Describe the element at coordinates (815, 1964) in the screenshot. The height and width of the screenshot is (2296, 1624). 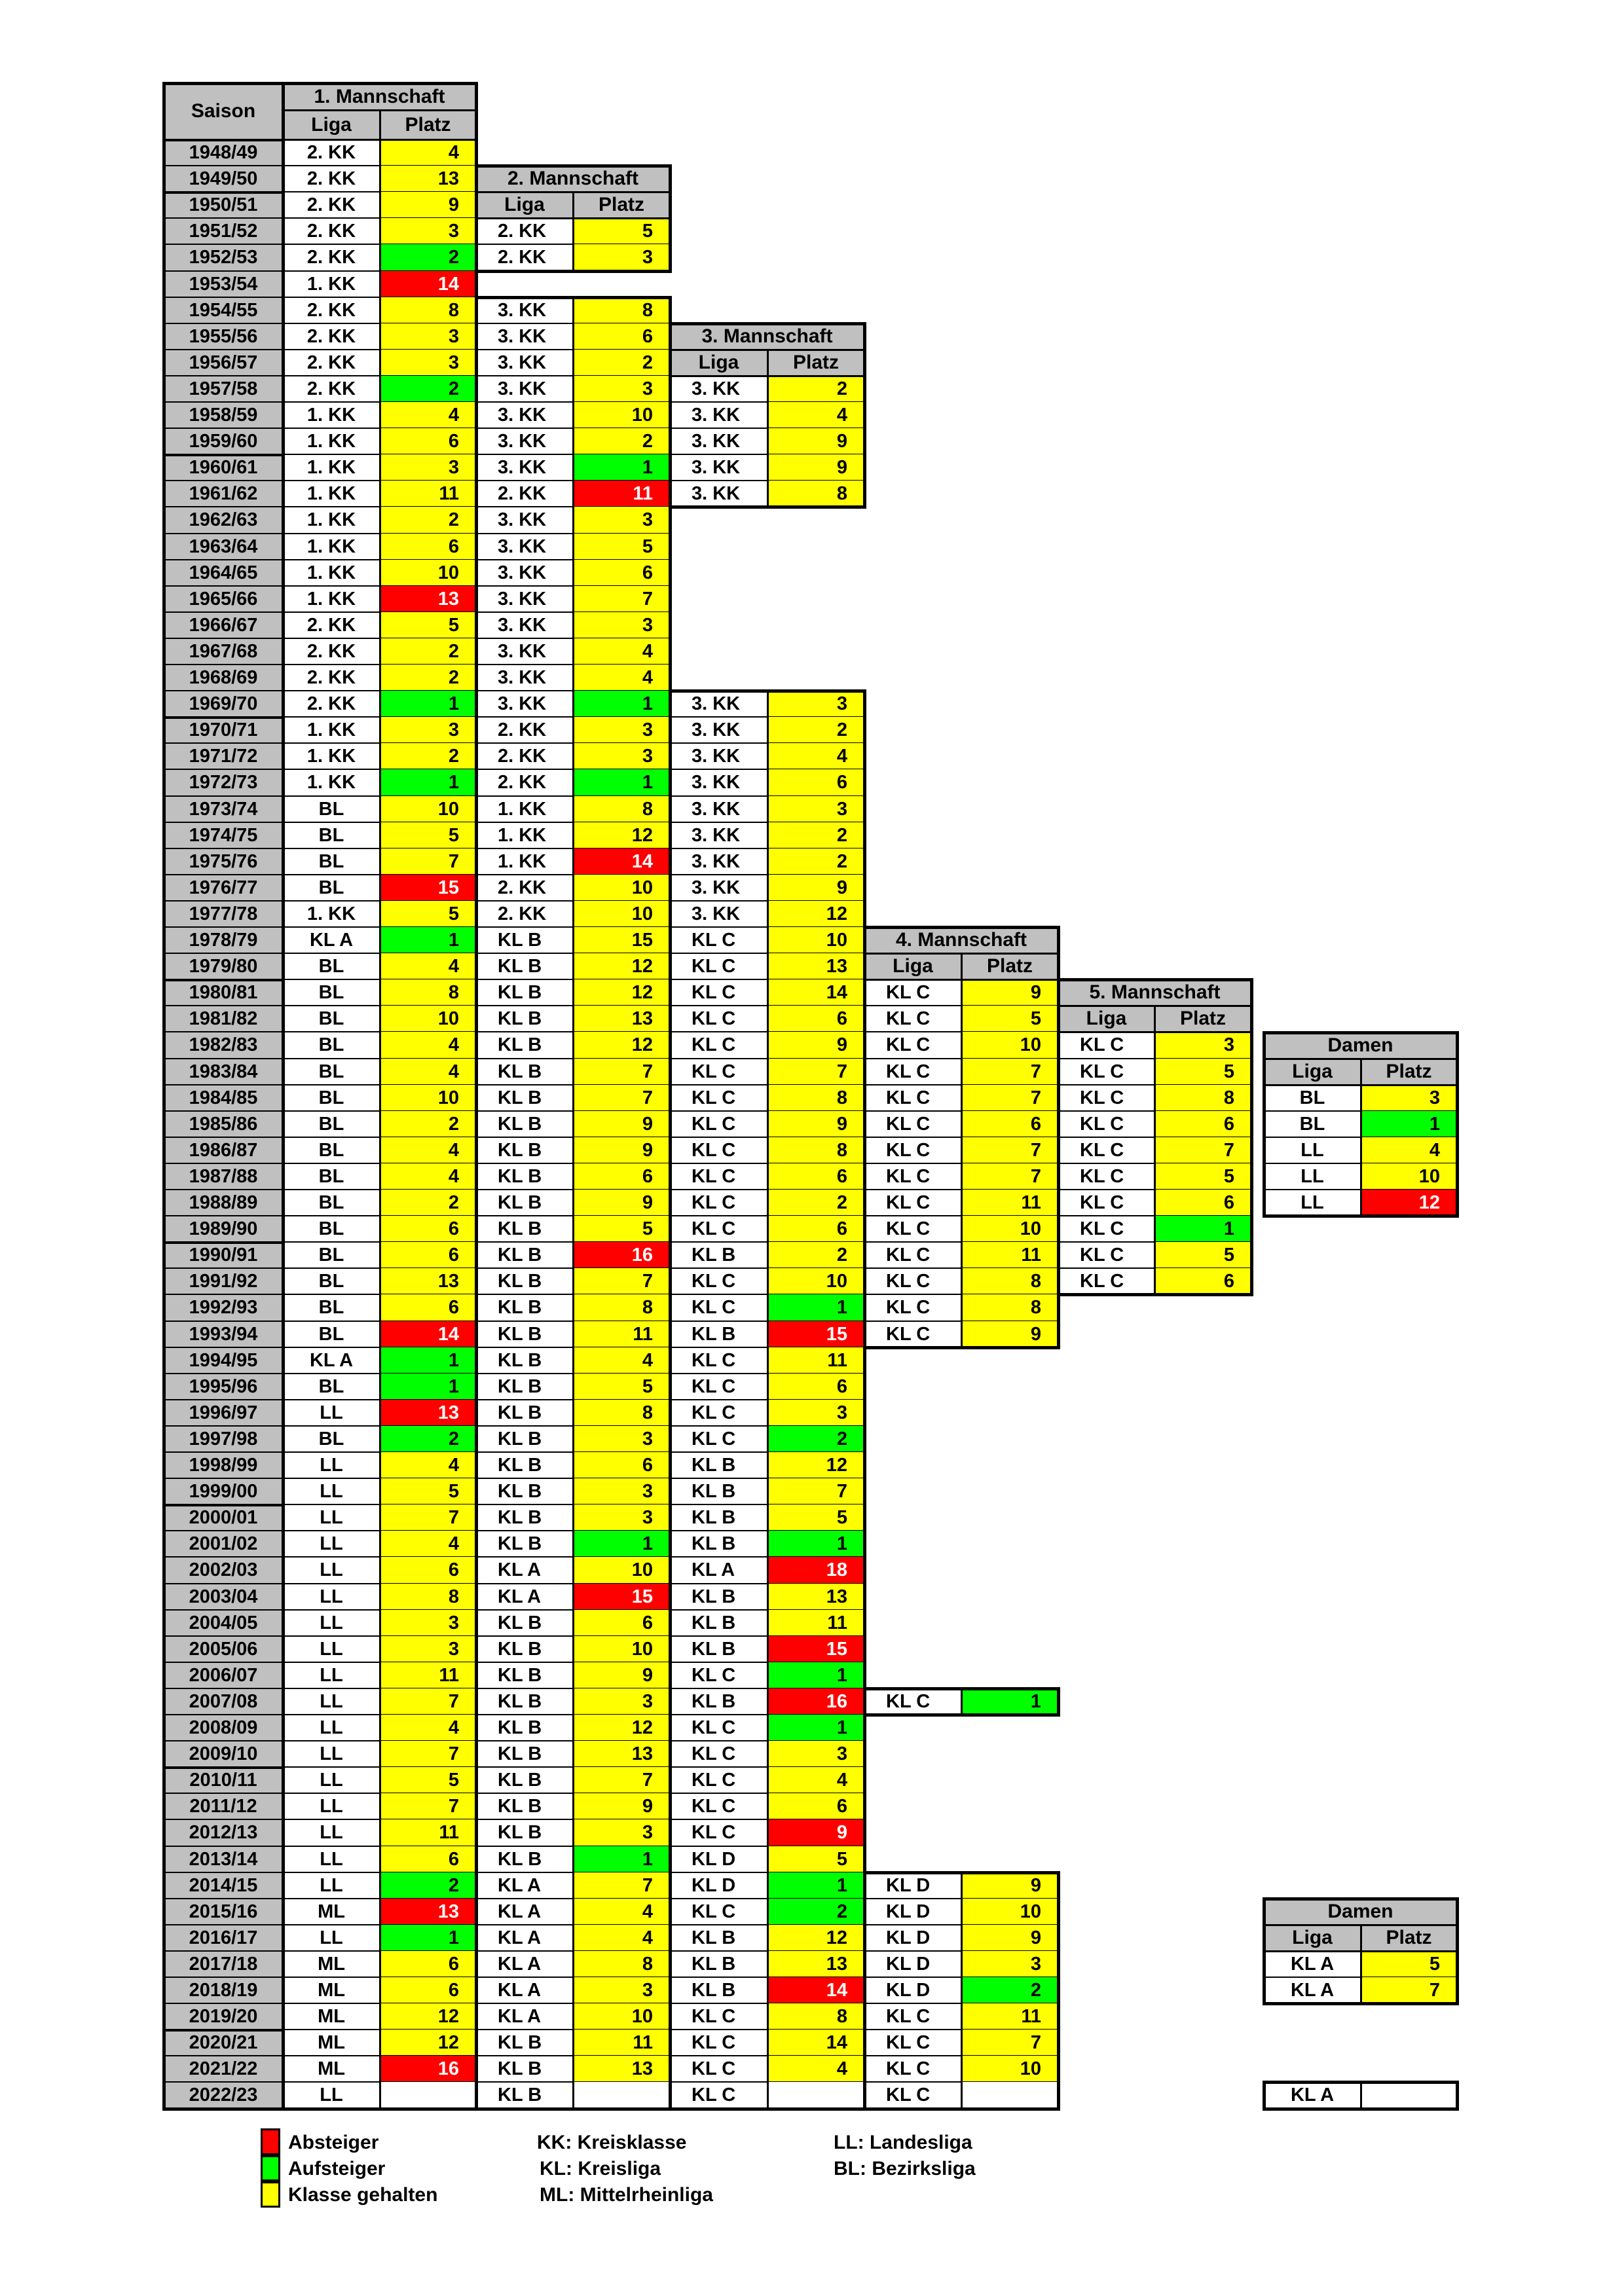
I see `team3b-platz-cell: 13` at that location.